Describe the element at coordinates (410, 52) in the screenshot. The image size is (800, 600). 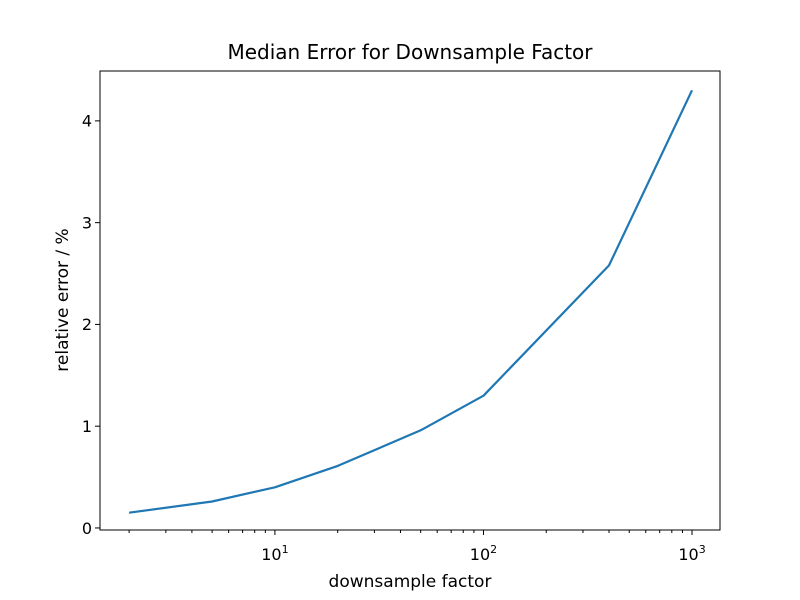
I see `chart-title: Median Error for Downsample Factor` at that location.